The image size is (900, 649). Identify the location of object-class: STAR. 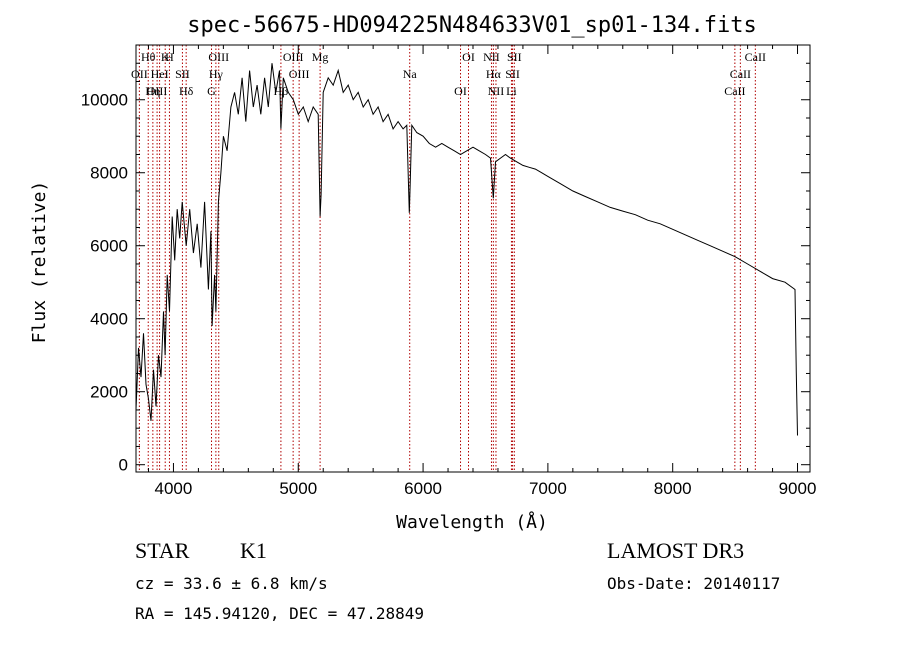
(162, 550).